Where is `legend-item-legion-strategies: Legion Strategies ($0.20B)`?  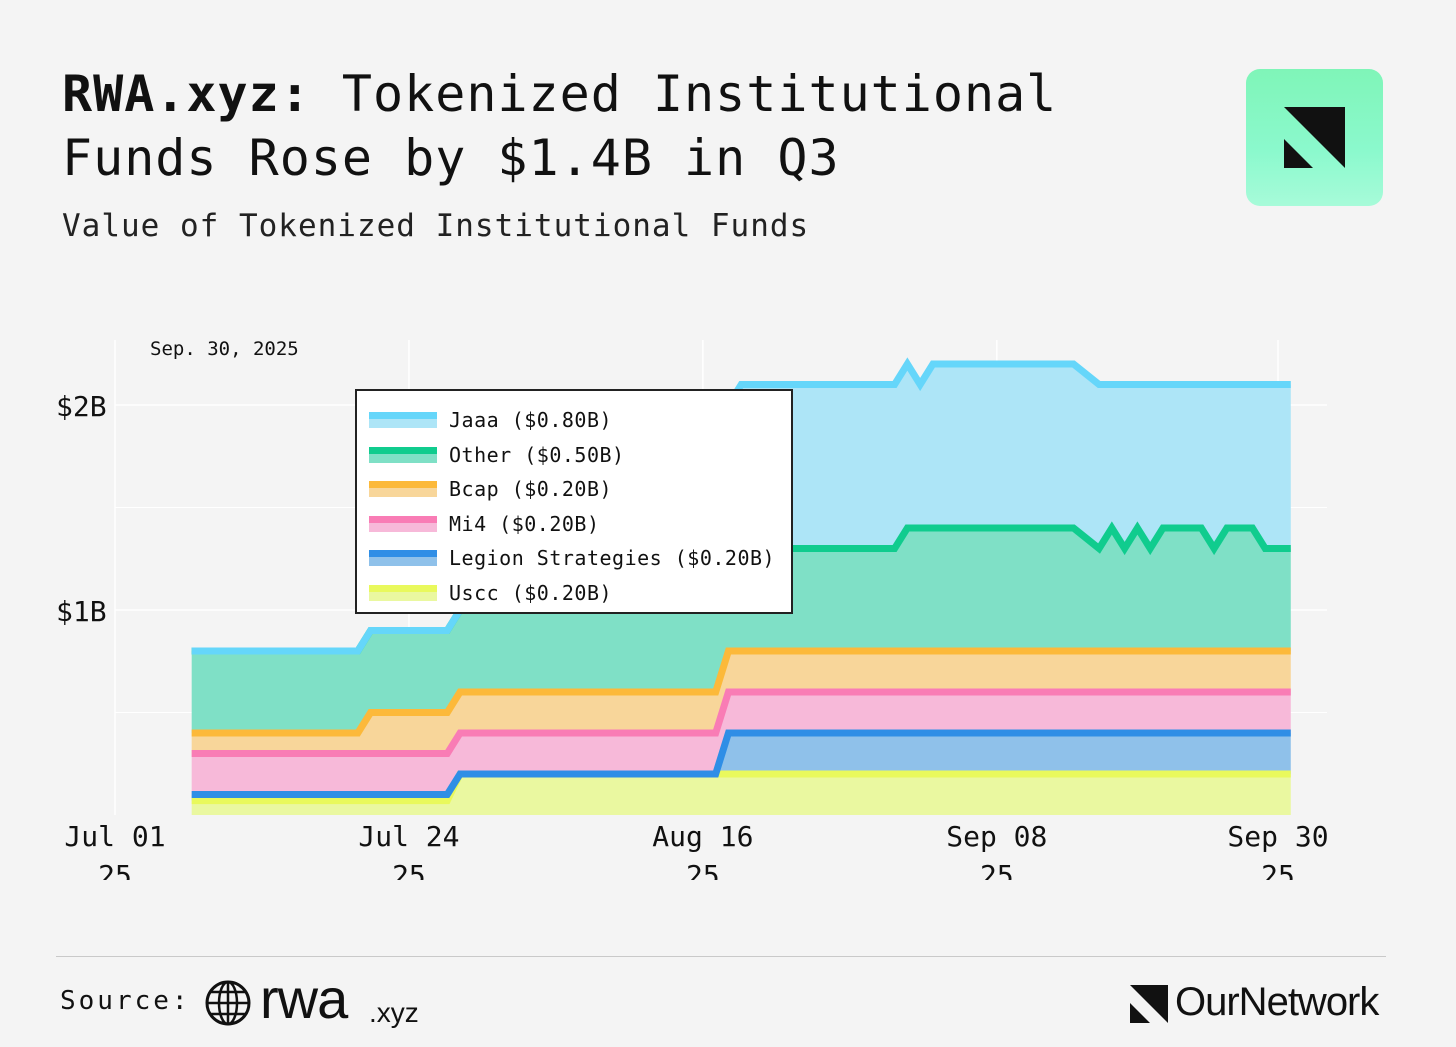
legend-item-legion-strategies: Legion Strategies ($0.20B) is located at coordinates (572, 558).